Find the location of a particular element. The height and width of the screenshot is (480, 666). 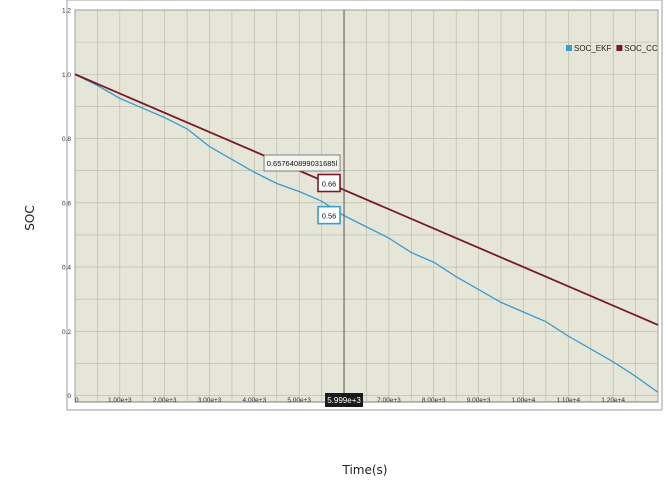

x-tick-label: 0 is located at coordinates (77, 400).